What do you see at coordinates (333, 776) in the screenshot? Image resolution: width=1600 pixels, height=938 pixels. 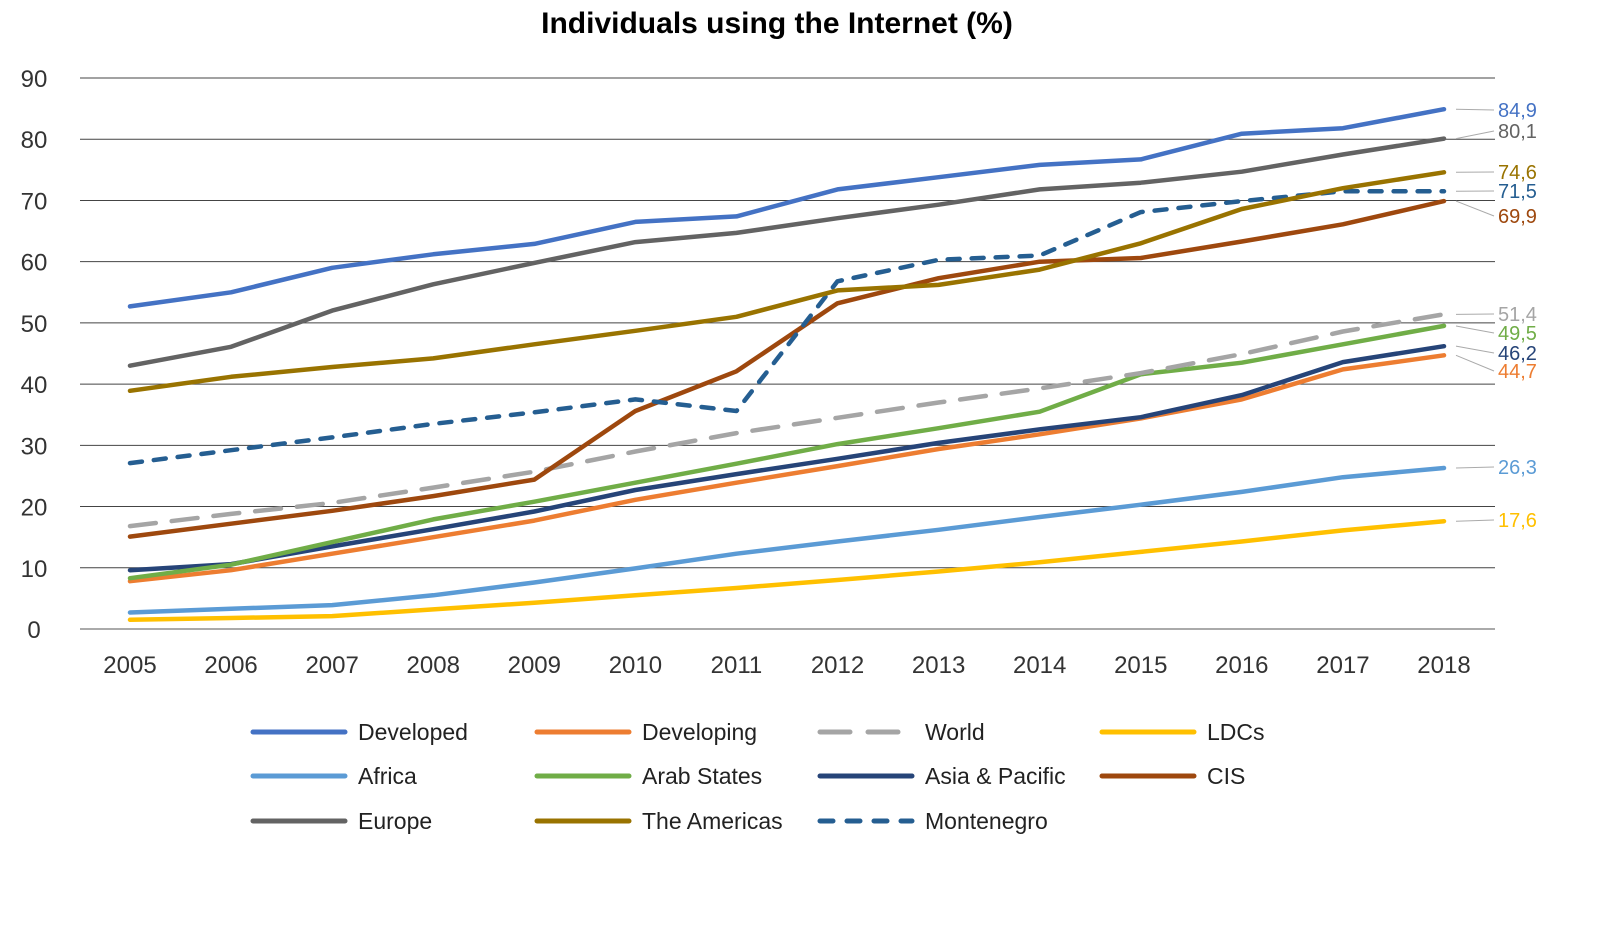 I see `legend-item: Africa` at bounding box center [333, 776].